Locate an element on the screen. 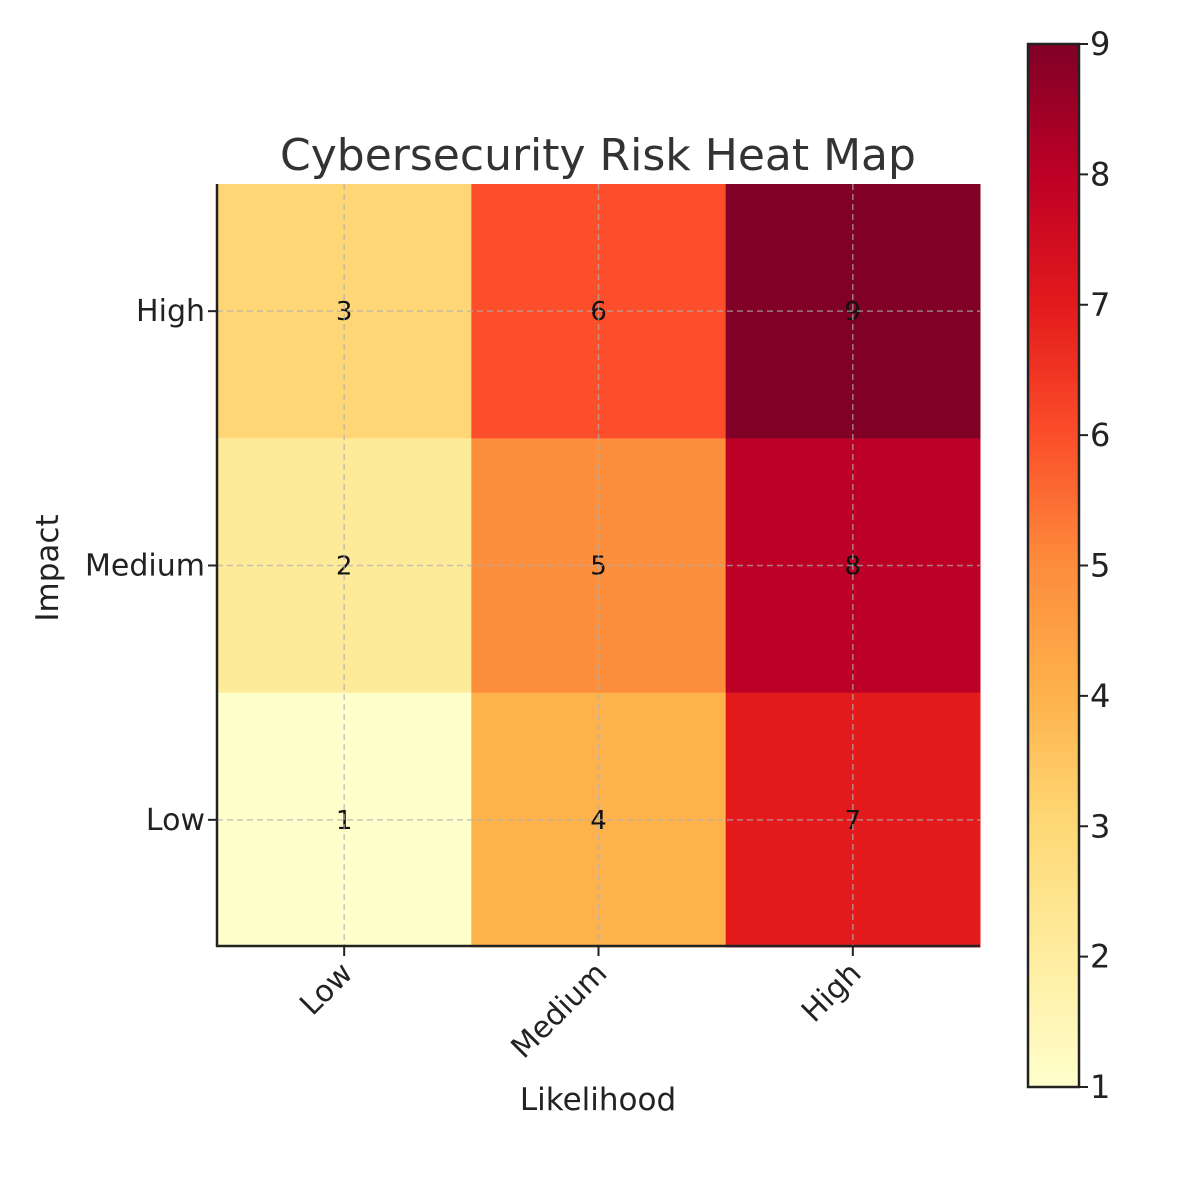 Image resolution: width=1200 pixels, height=1200 pixels. cell-value-label: 7 is located at coordinates (853, 821).